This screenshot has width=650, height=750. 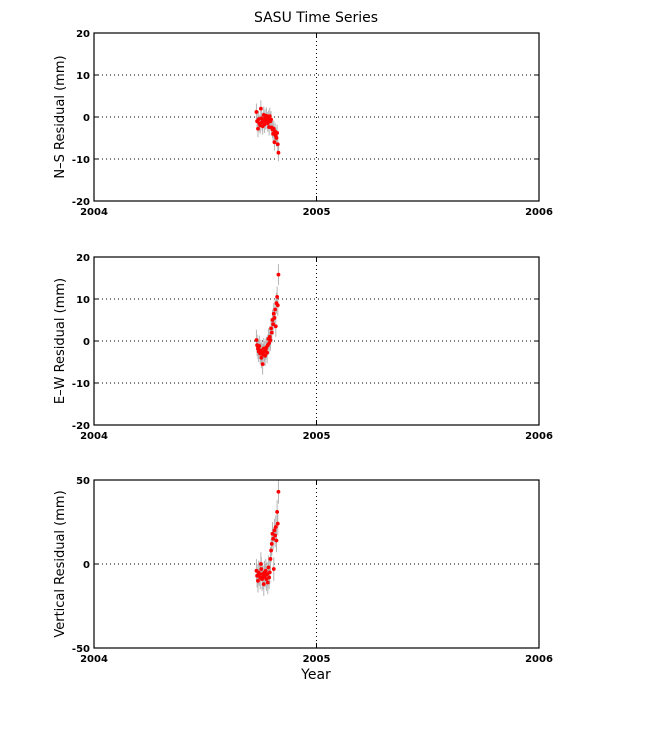 What do you see at coordinates (317, 659) in the screenshot?
I see `x-tick-label-vertical-1: 2005` at bounding box center [317, 659].